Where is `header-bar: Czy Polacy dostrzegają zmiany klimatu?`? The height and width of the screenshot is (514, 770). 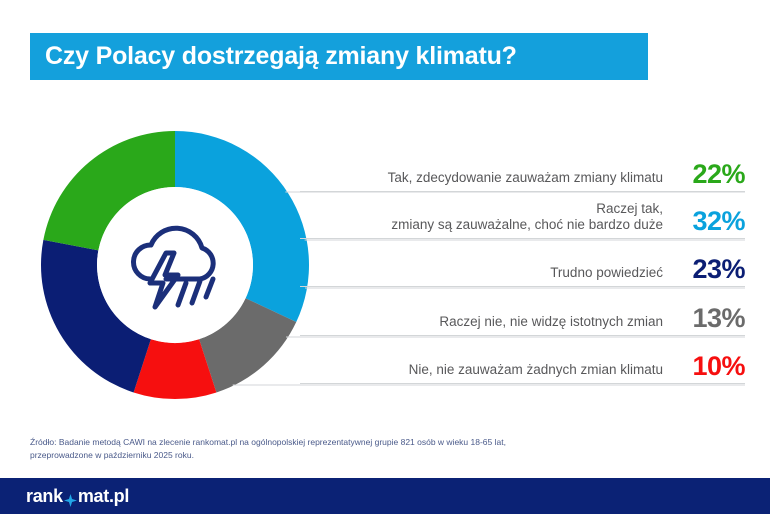
header-bar: Czy Polacy dostrzegają zmiany klimatu? is located at coordinates (339, 56).